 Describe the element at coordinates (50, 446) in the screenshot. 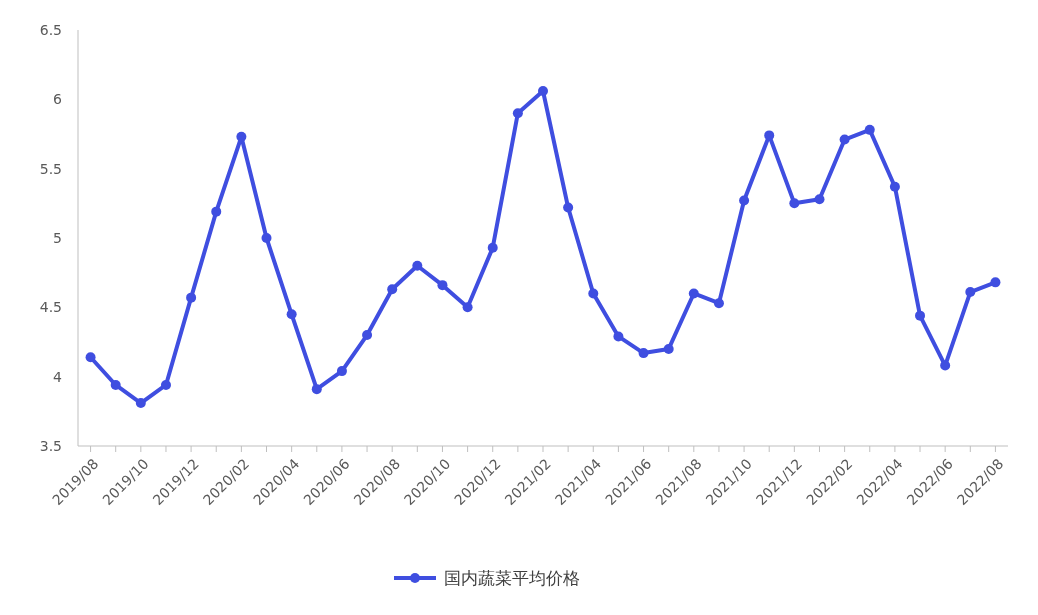

I see `y-tick-label: 3.5` at that location.